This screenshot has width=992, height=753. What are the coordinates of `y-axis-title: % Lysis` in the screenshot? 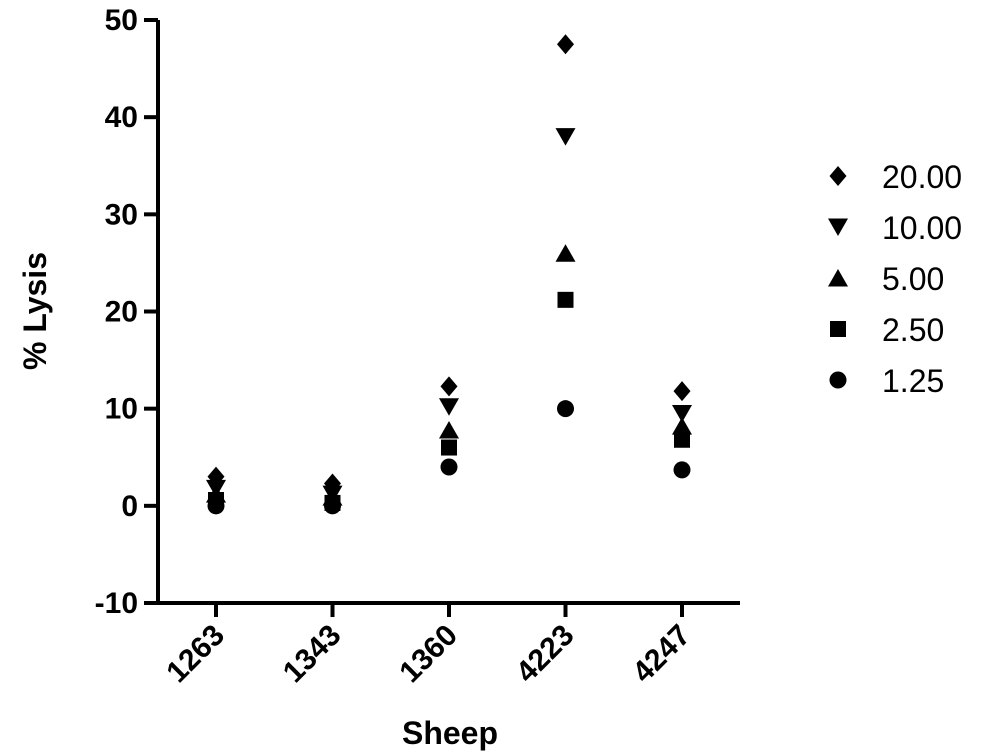 It's located at (35, 311).